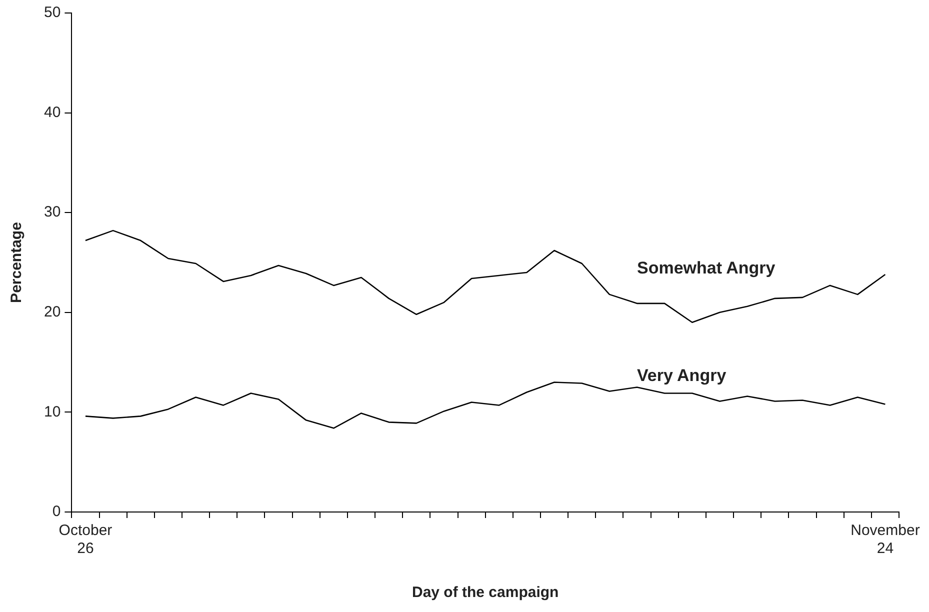 This screenshot has width=929, height=612. I want to click on series-label: Somewhat Angry, so click(706, 268).